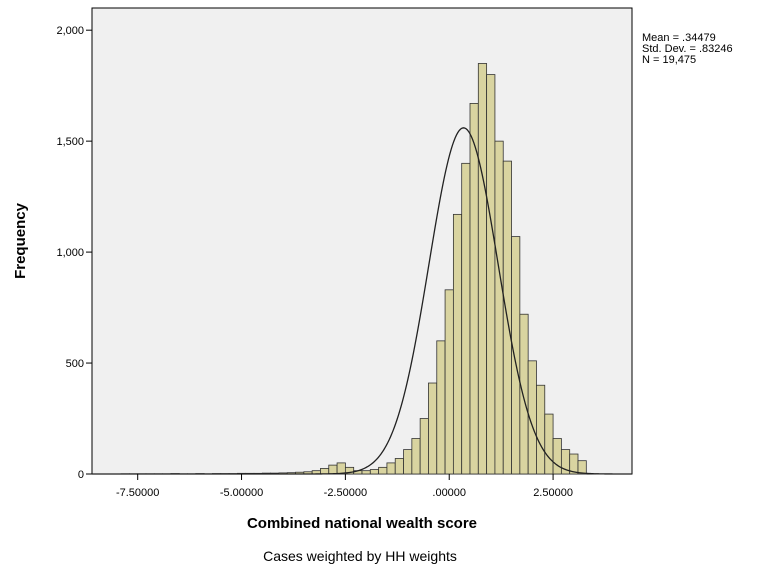 This screenshot has height=572, width=766. Describe the element at coordinates (70, 31) in the screenshot. I see `y-tick-label: 2,000` at that location.